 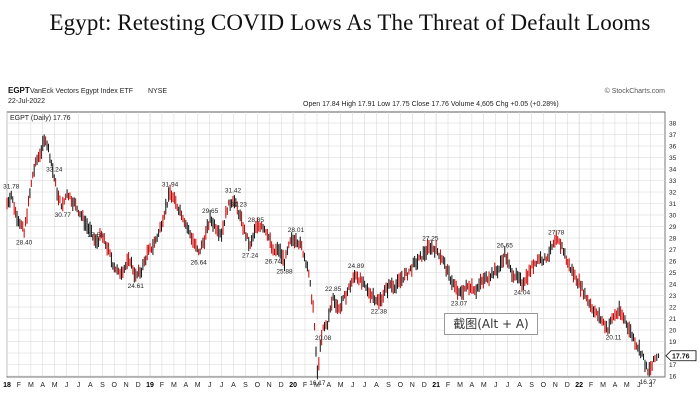 What do you see at coordinates (673, 307) in the screenshot?
I see `y-tick-label: 22` at bounding box center [673, 307].